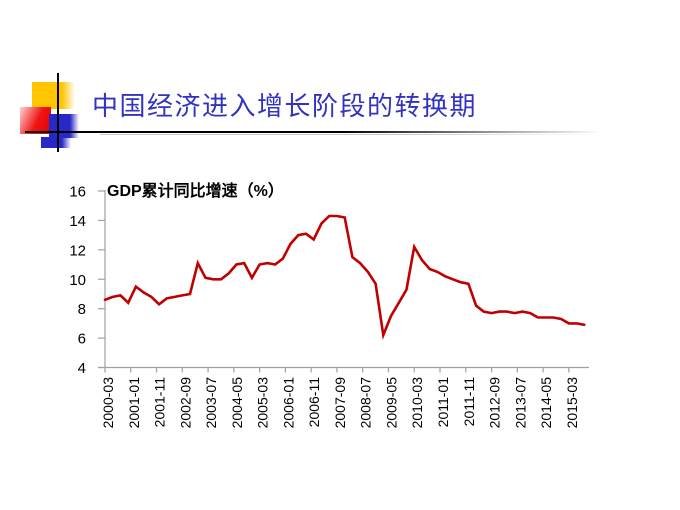 The image size is (680, 510). What do you see at coordinates (77, 250) in the screenshot?
I see `y-tick-label: 12` at bounding box center [77, 250].